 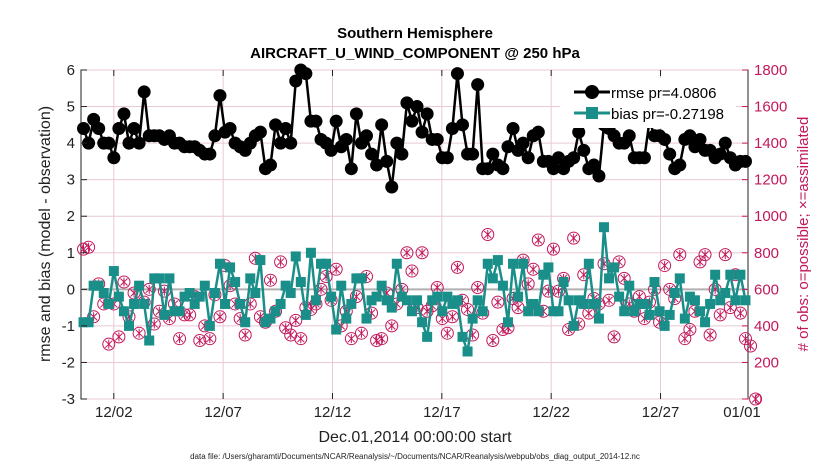 I want to click on y-tick-label: -1, so click(x=68, y=326).